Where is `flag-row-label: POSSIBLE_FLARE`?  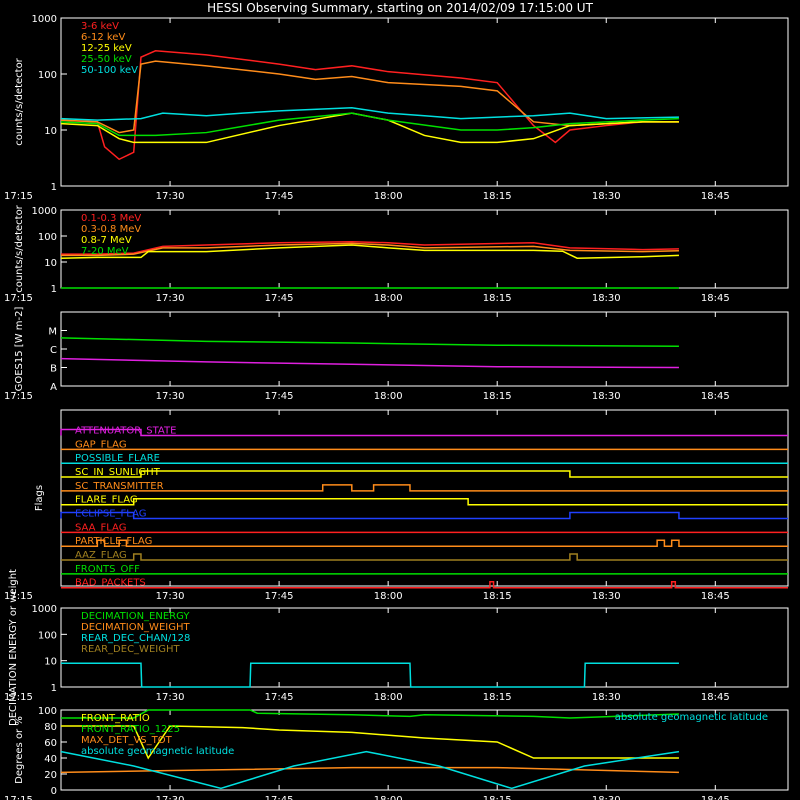
flag-row-label: POSSIBLE_FLARE is located at coordinates (117, 458).